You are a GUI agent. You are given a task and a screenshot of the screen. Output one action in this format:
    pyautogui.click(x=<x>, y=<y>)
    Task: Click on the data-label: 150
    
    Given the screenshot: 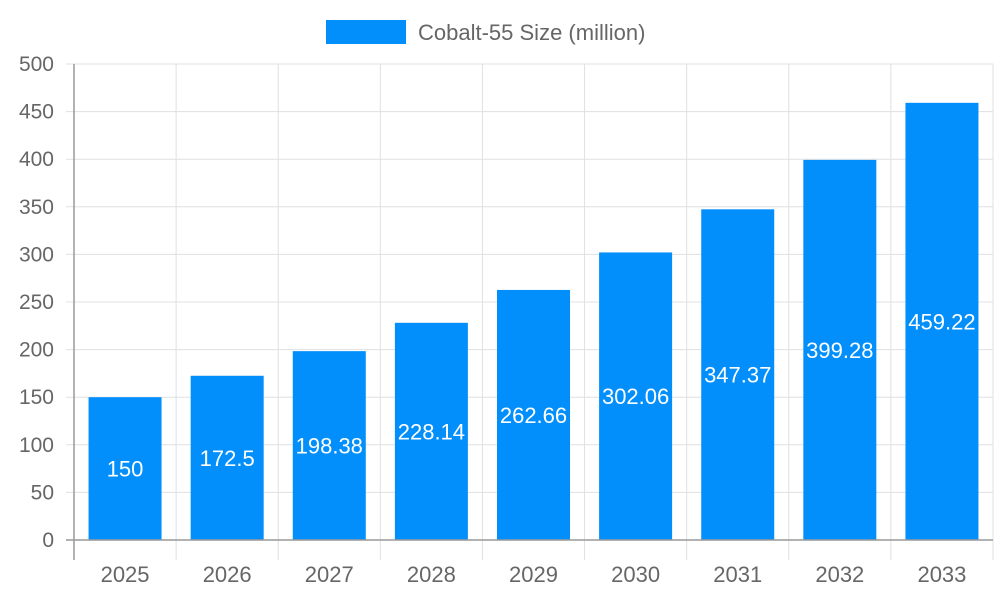 What is the action you would take?
    pyautogui.click(x=125, y=469)
    